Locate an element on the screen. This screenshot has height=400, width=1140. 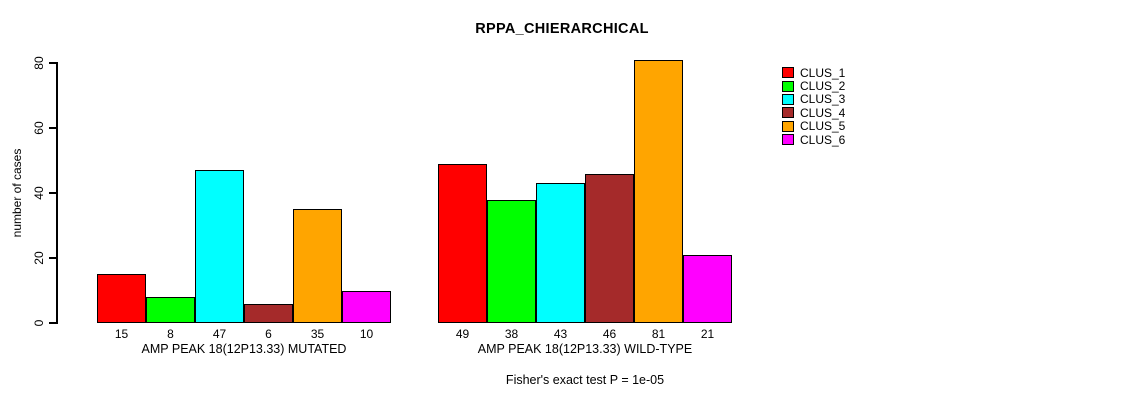
legend-item-label: CLUS_5 is located at coordinates (823, 126).